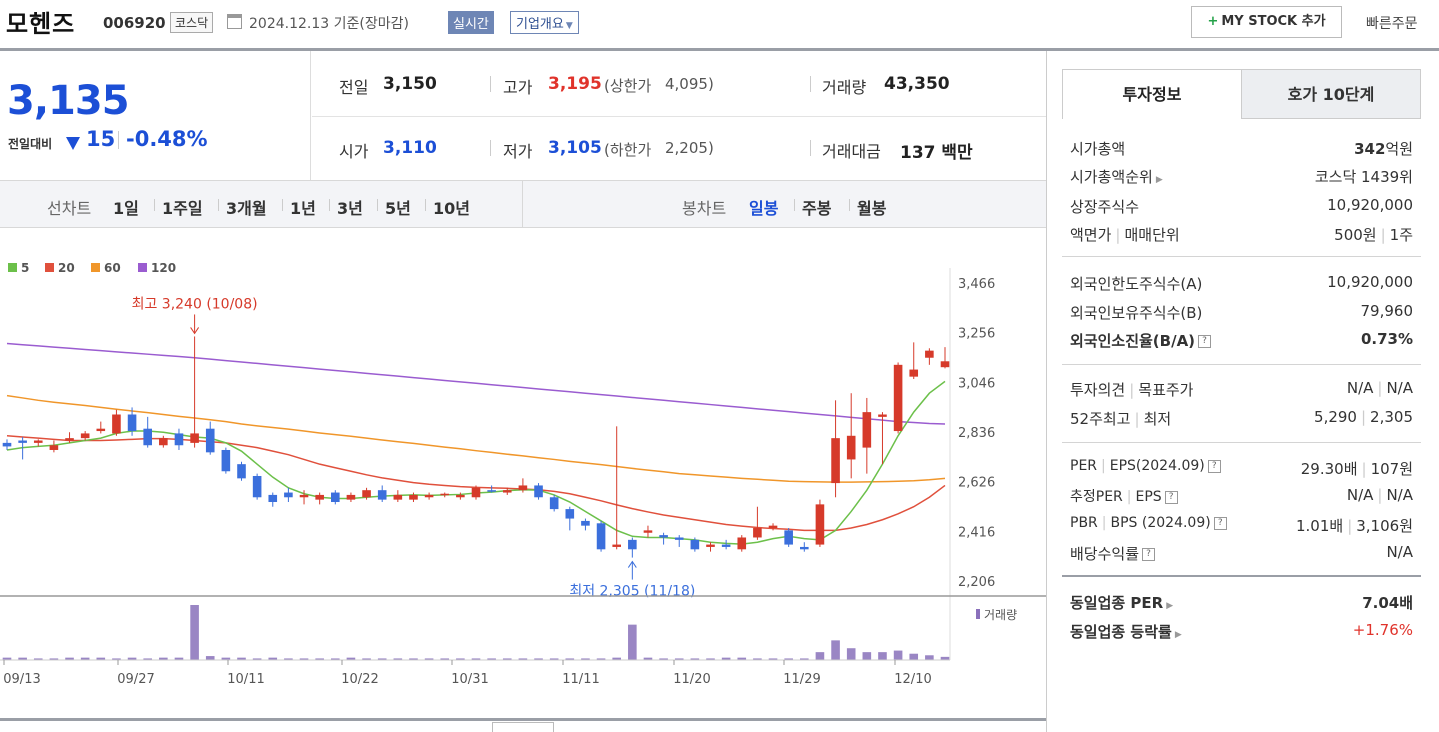  Describe the element at coordinates (628, 150) in the screenshot. I see `lower-limit-label: (하한가` at that location.